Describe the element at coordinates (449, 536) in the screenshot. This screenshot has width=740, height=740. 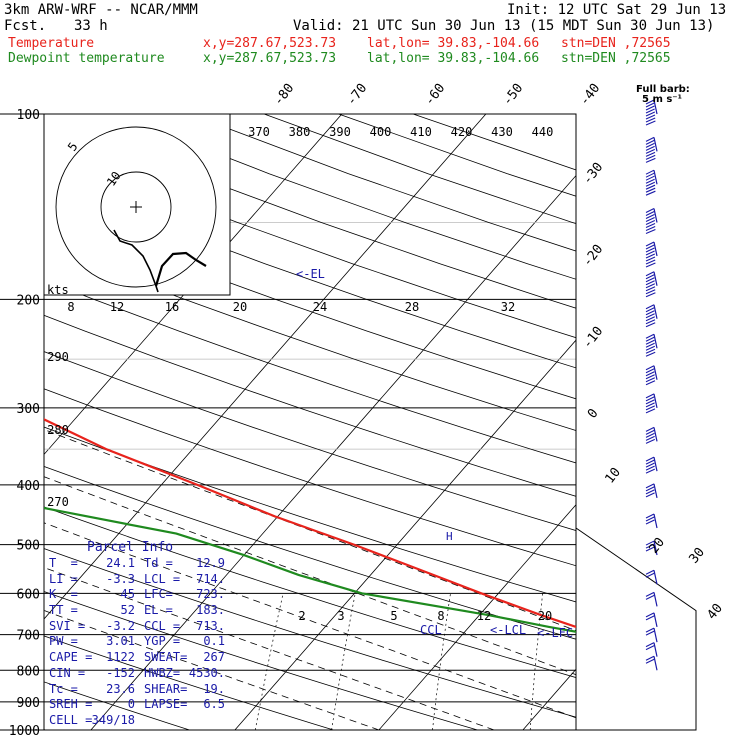
I see `marker-h: H` at that location.